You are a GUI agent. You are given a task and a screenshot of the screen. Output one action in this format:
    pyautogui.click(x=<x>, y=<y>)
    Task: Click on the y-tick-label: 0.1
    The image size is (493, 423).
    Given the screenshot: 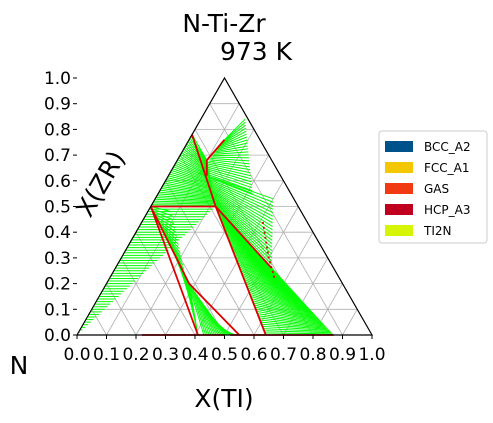 What is the action you would take?
    pyautogui.click(x=57, y=310)
    